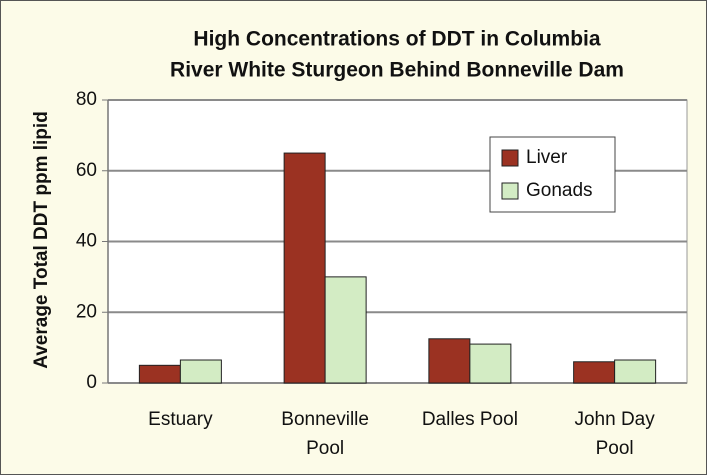 This screenshot has width=707, height=475. I want to click on y-tick-label: 0, so click(91, 382).